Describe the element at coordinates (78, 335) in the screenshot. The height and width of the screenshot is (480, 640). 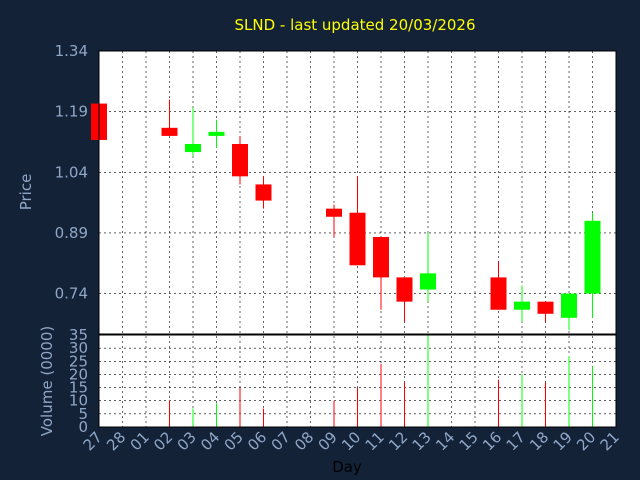
I see `volume-tick-label: 35` at that location.